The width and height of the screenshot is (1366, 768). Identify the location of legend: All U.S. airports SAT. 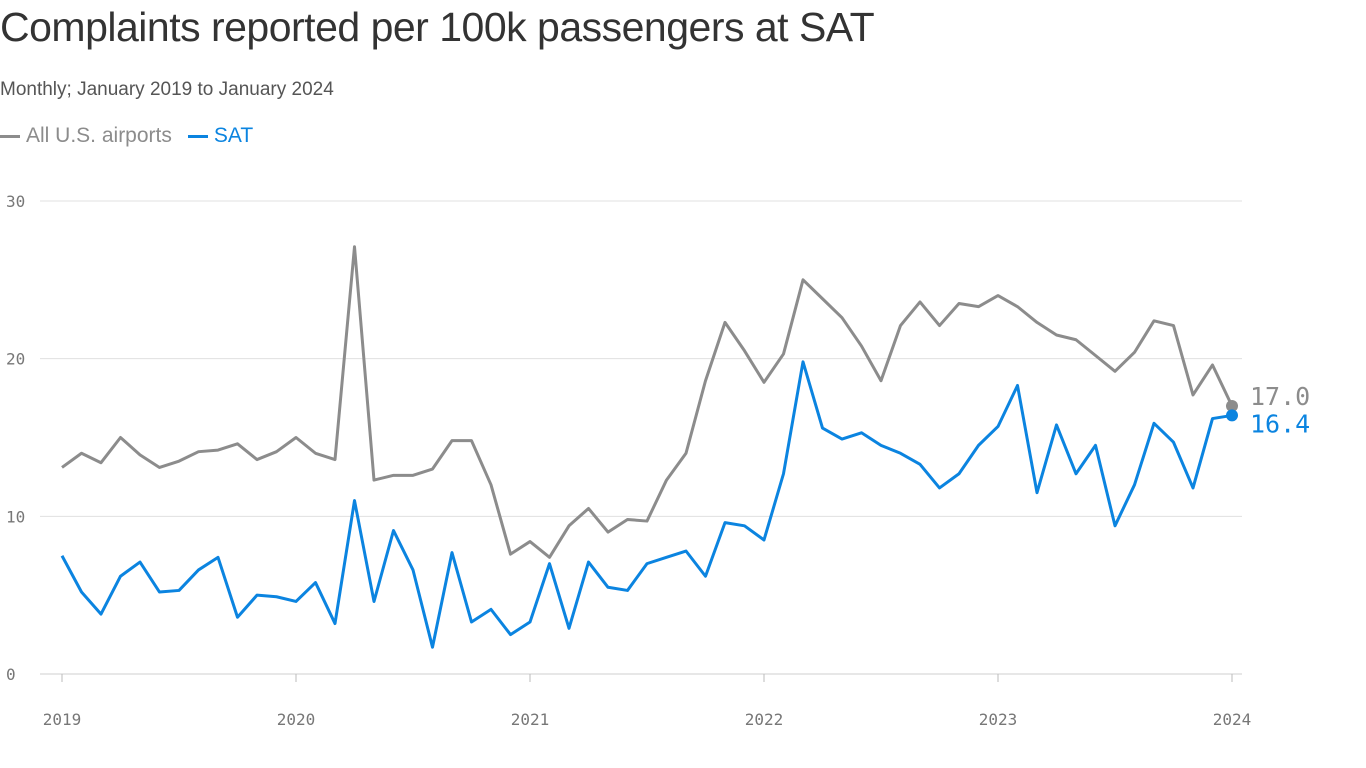
(126, 136).